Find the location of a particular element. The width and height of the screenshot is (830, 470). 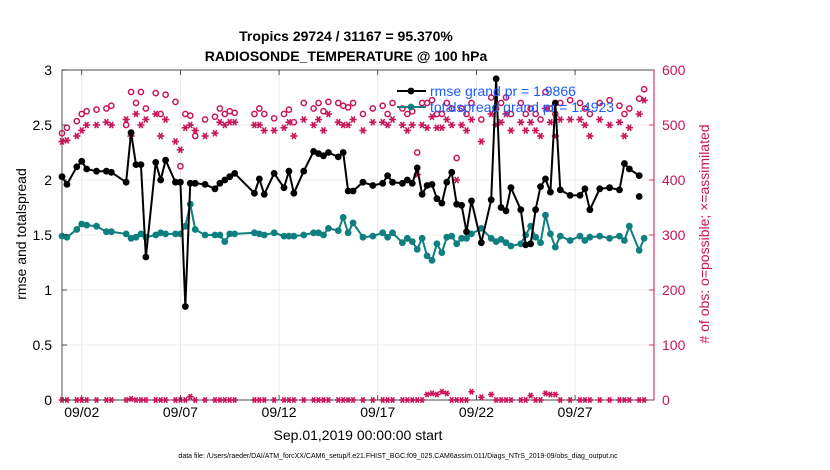

y-tick-label: 1 is located at coordinates (48, 290).